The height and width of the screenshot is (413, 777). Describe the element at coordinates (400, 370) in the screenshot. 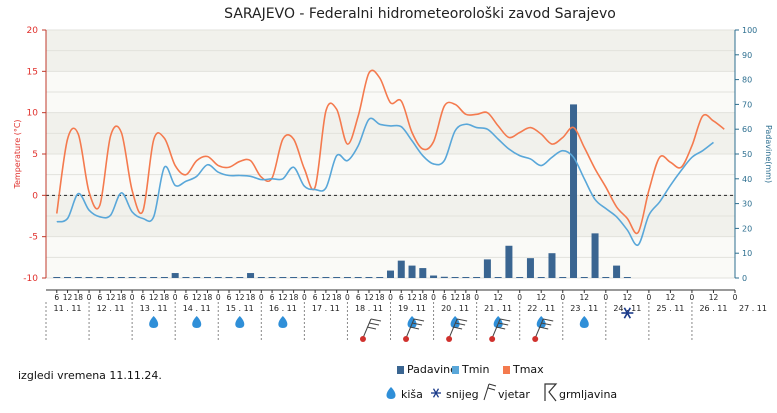

I see `legend-swatch-padavine` at that location.